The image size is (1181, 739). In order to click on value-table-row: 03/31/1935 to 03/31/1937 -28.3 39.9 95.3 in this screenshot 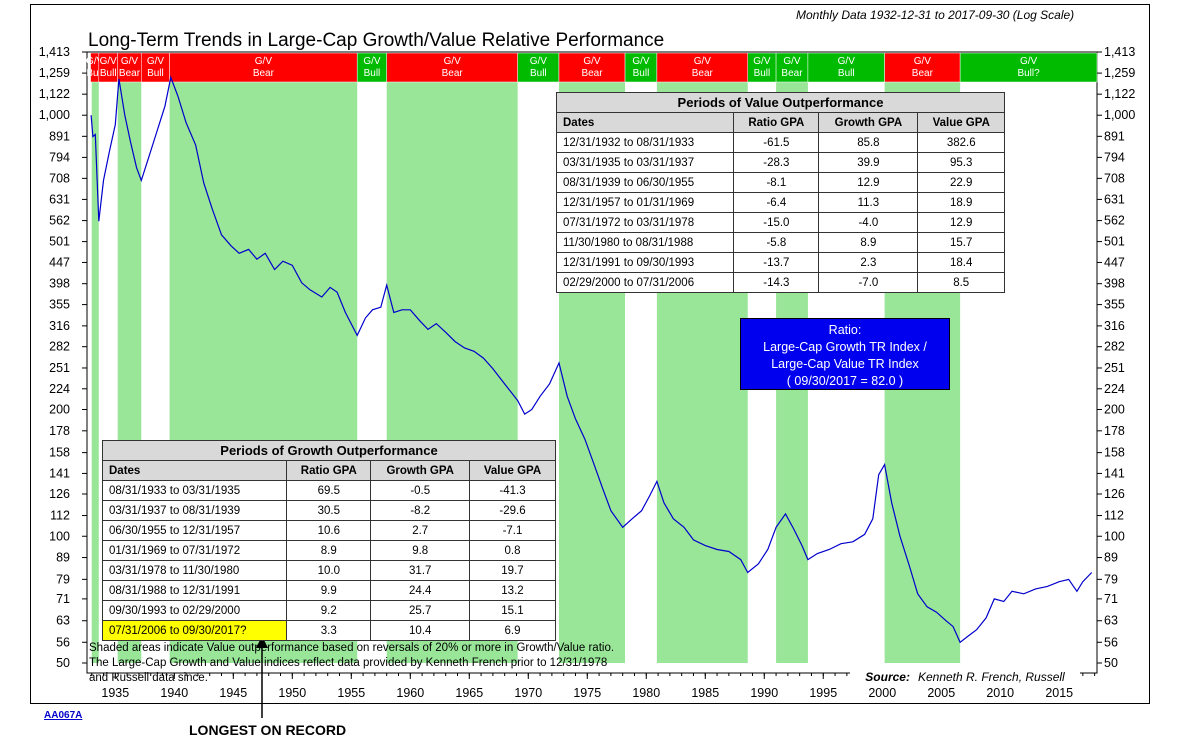, I will do `click(780, 162)`.